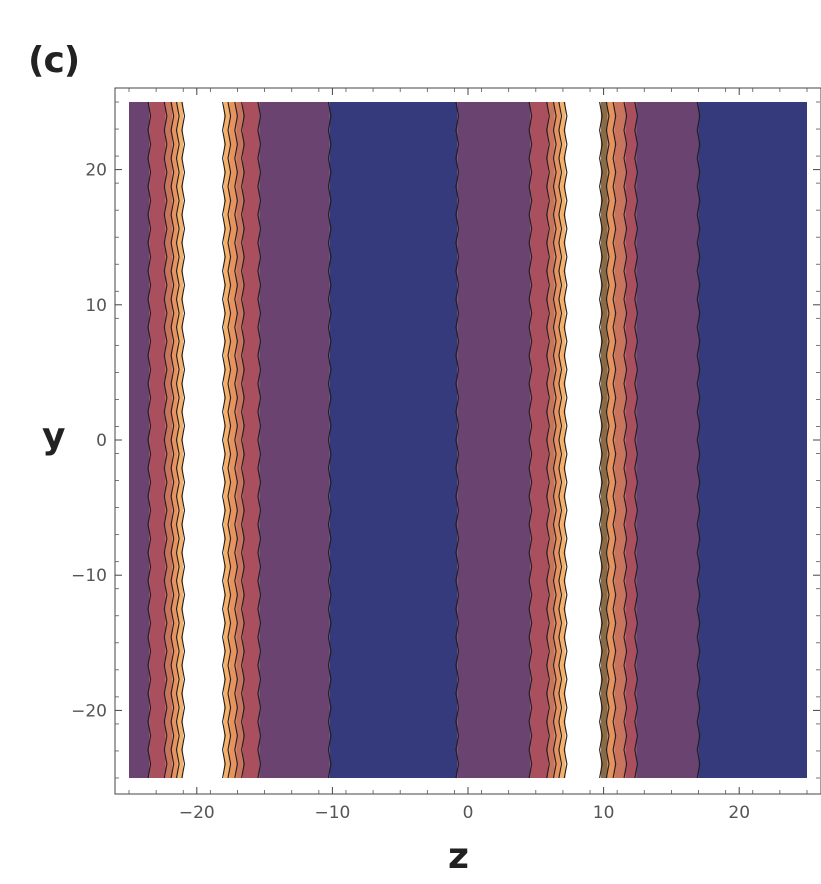 Image resolution: width=821 pixels, height=884 pixels. I want to click on panel-label: (c), so click(54, 60).